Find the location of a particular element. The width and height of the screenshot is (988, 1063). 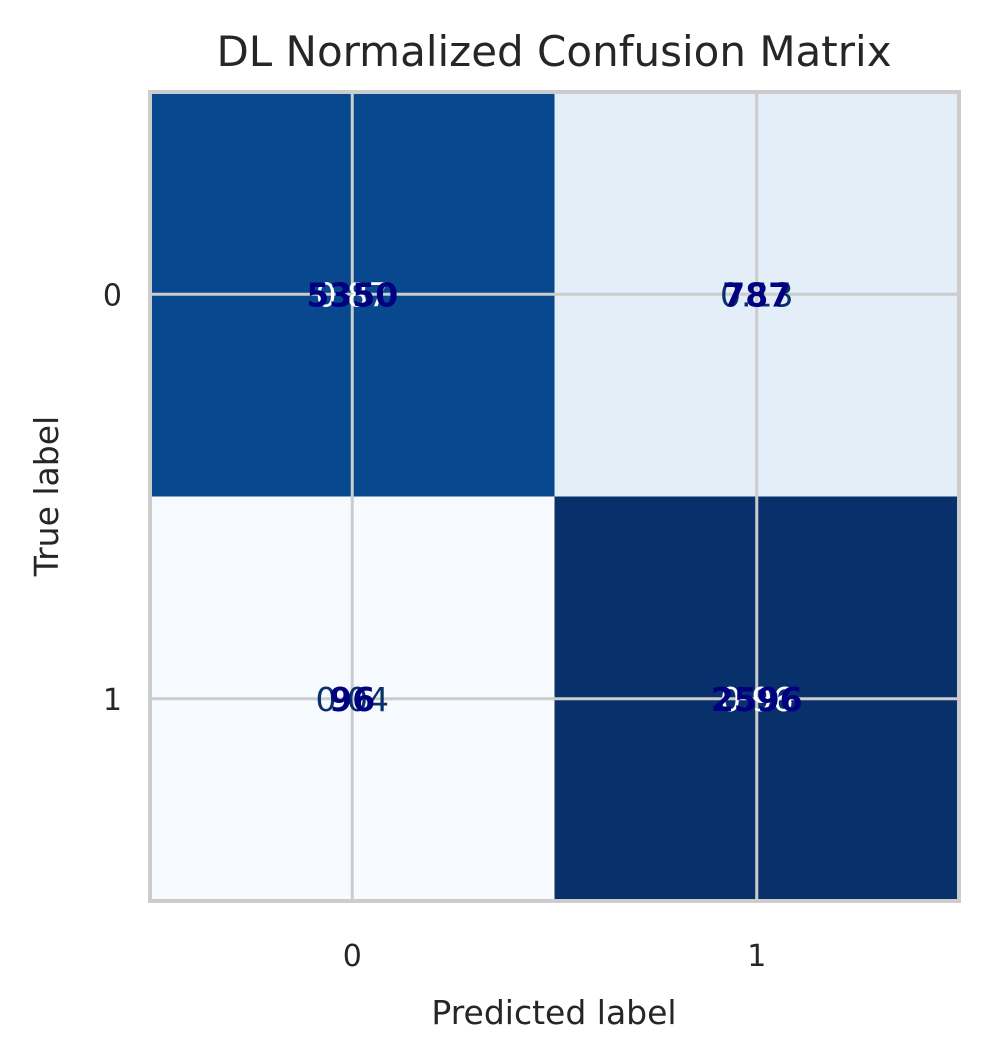

x-tick-label-1: 1 is located at coordinates (756, 956).